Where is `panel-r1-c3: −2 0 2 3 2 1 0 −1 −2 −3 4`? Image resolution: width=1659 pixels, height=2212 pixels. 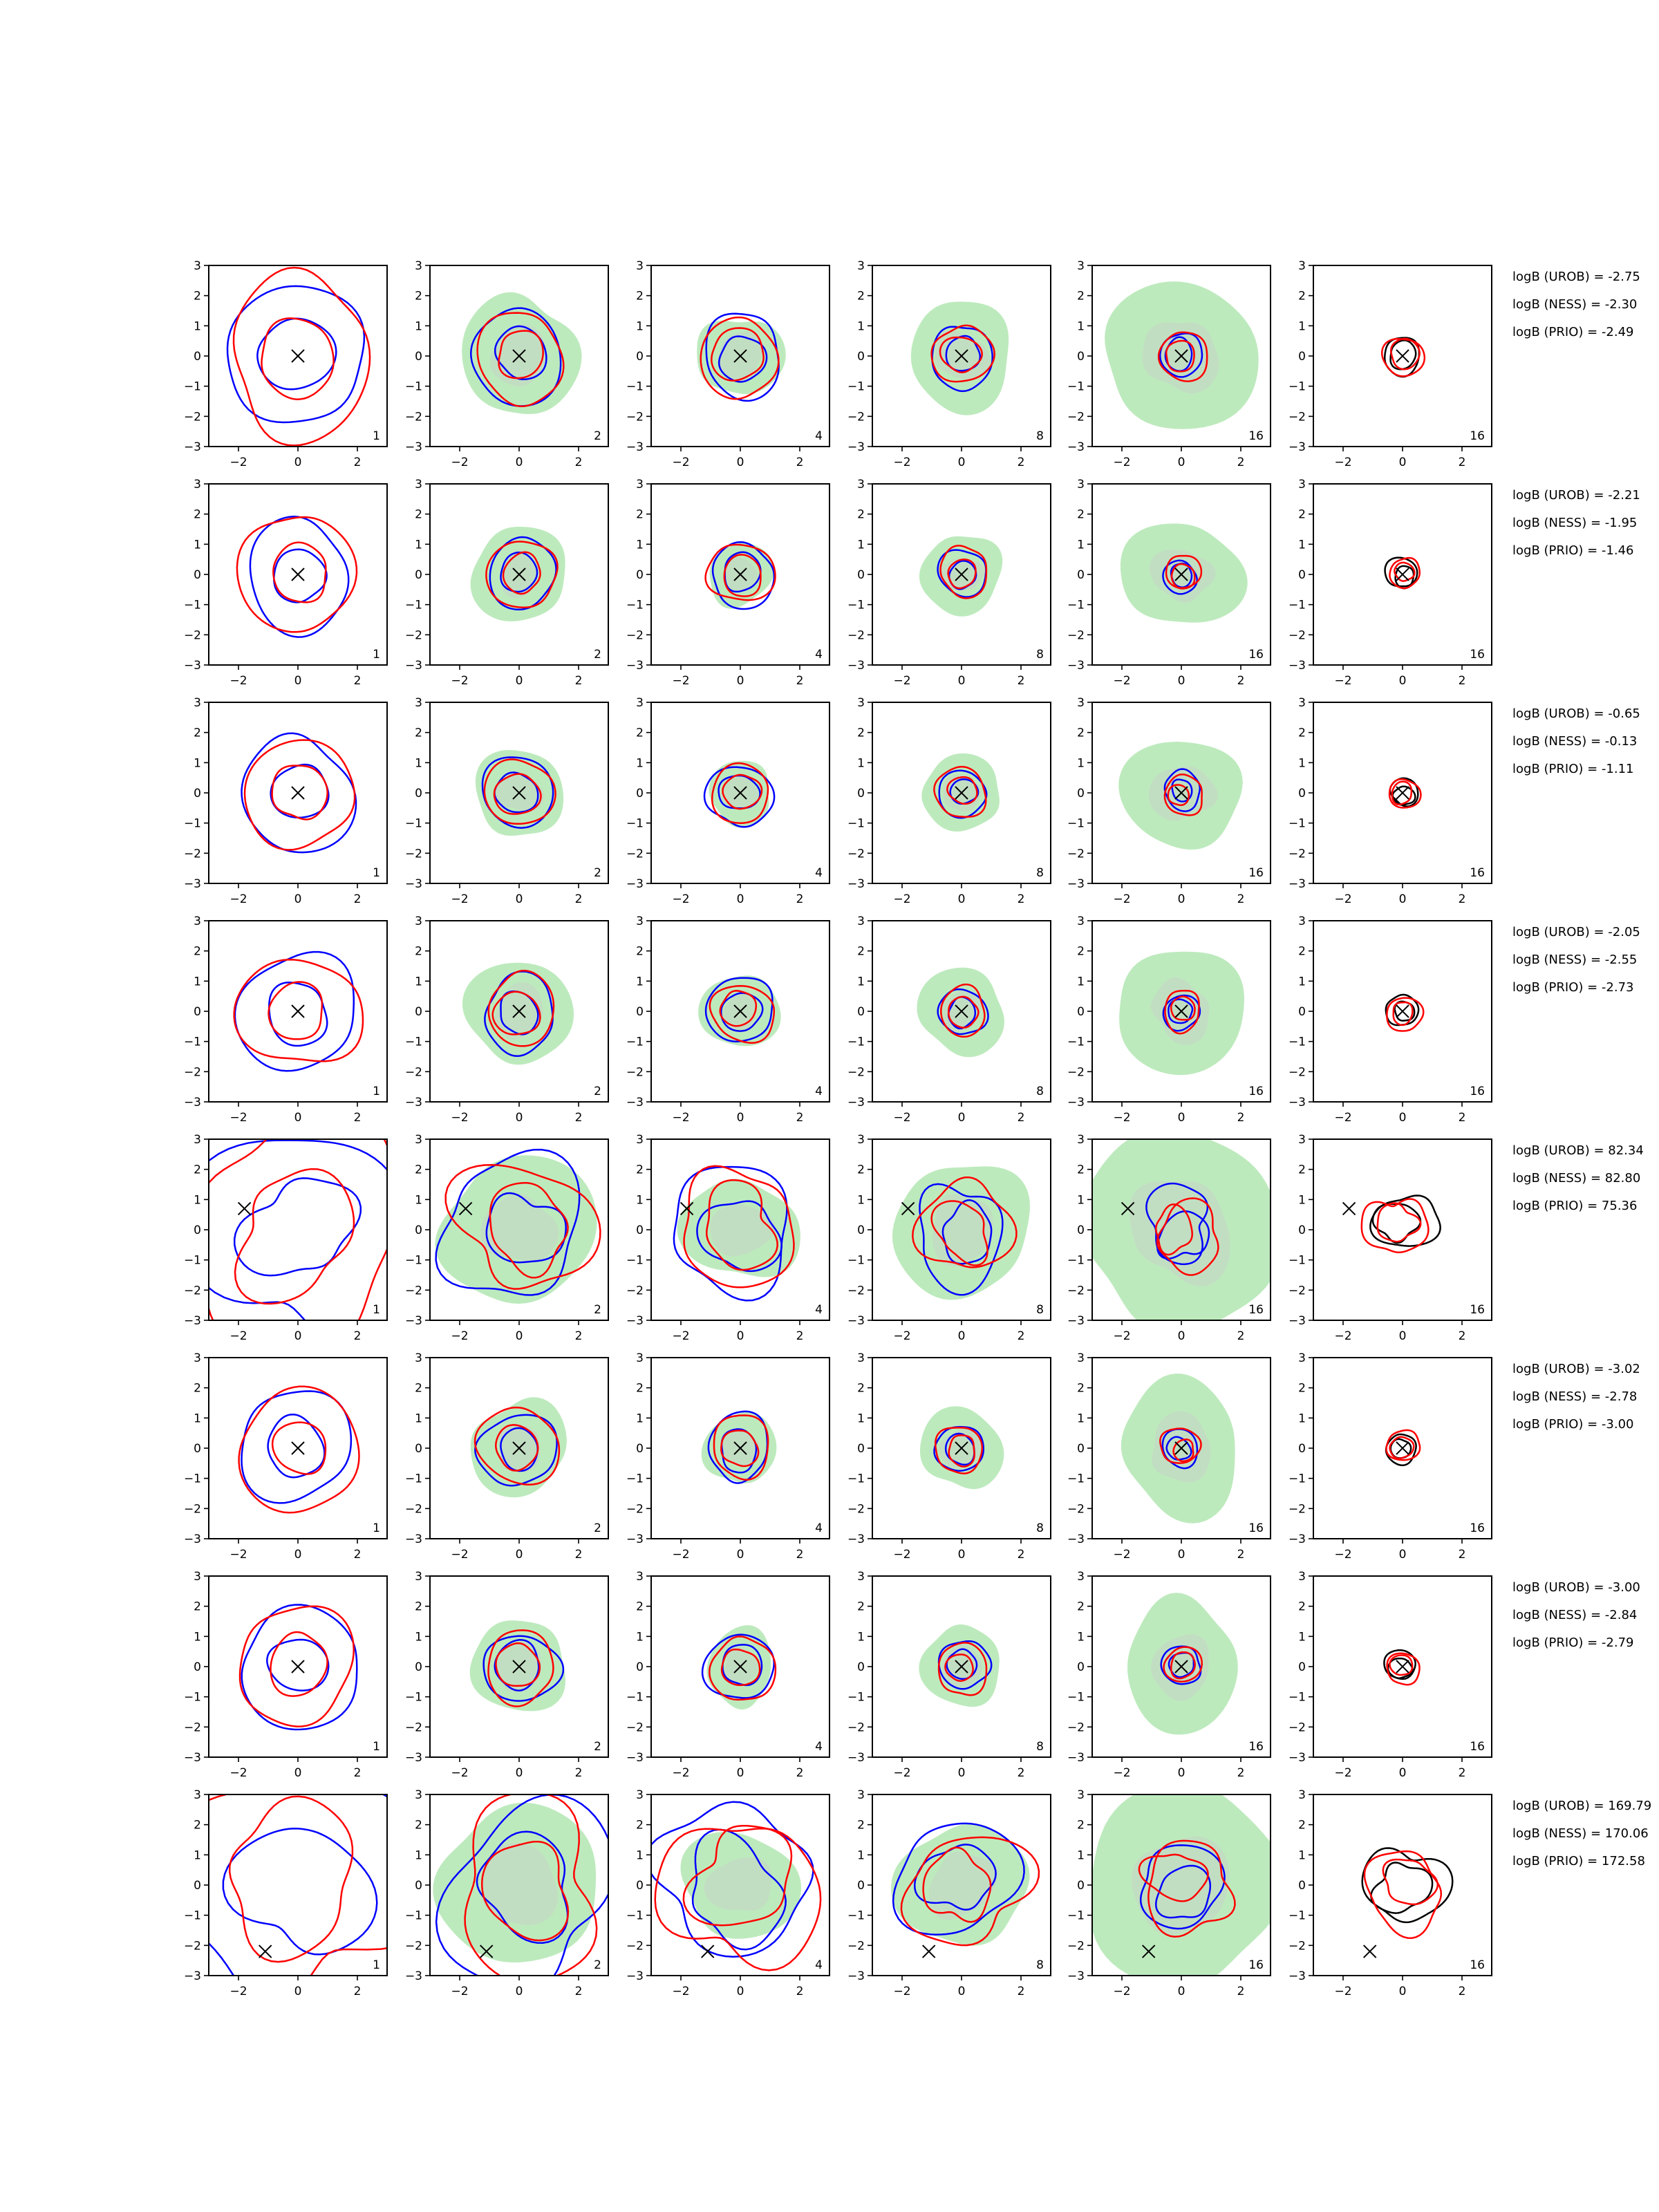 panel-r1-c3: −2 0 2 3 2 1 0 −1 −2 −3 4 is located at coordinates (728, 364).